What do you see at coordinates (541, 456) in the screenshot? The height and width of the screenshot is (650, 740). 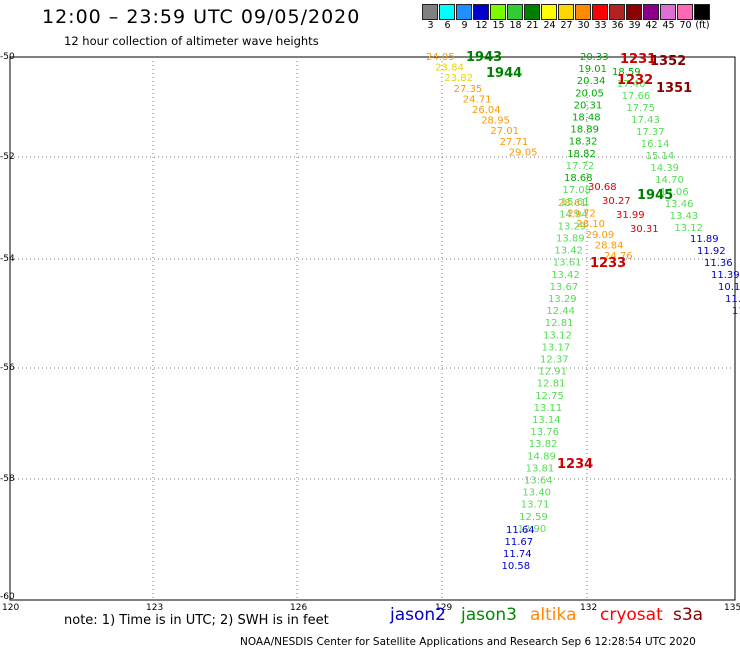 I see `swh-value: 14.89` at bounding box center [541, 456].